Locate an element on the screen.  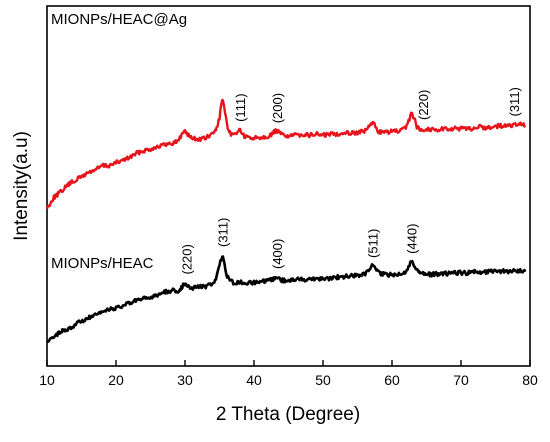
y-axis-label: Intensity(a.u) is located at coordinates (21, 186).